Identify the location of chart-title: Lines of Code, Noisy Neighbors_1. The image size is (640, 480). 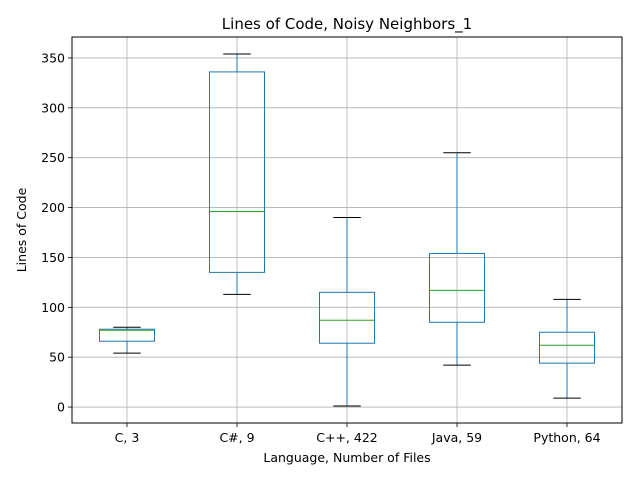
(347, 24).